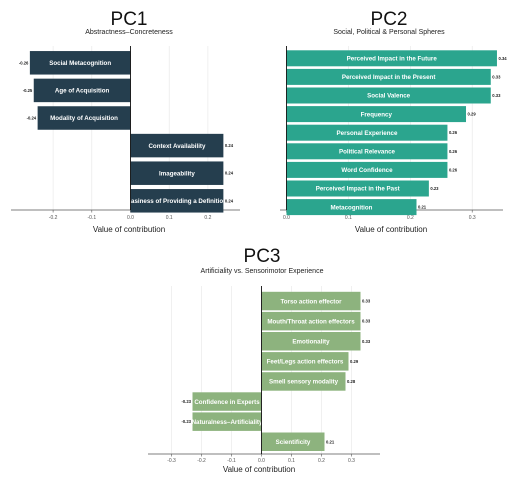  I want to click on pc2-tick-label: 0.3, so click(472, 218).